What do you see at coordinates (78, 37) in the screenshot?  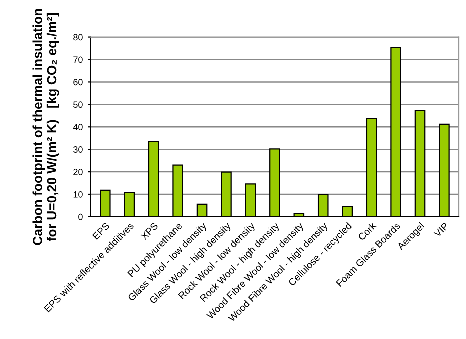 I see `y-tick-label: 80` at bounding box center [78, 37].